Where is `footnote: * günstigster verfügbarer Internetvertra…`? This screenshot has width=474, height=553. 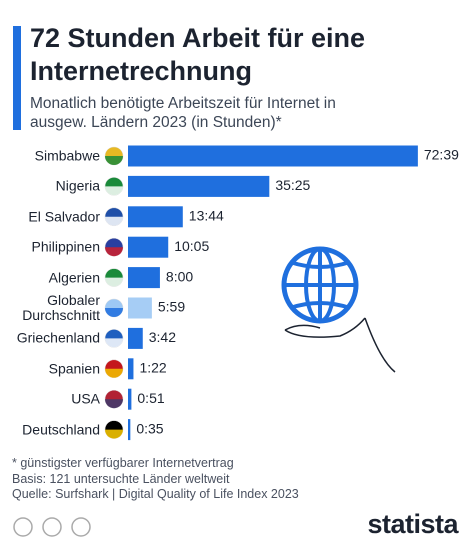
footnote: * günstigster verfügbarer Internetvertra… is located at coordinates (123, 463).